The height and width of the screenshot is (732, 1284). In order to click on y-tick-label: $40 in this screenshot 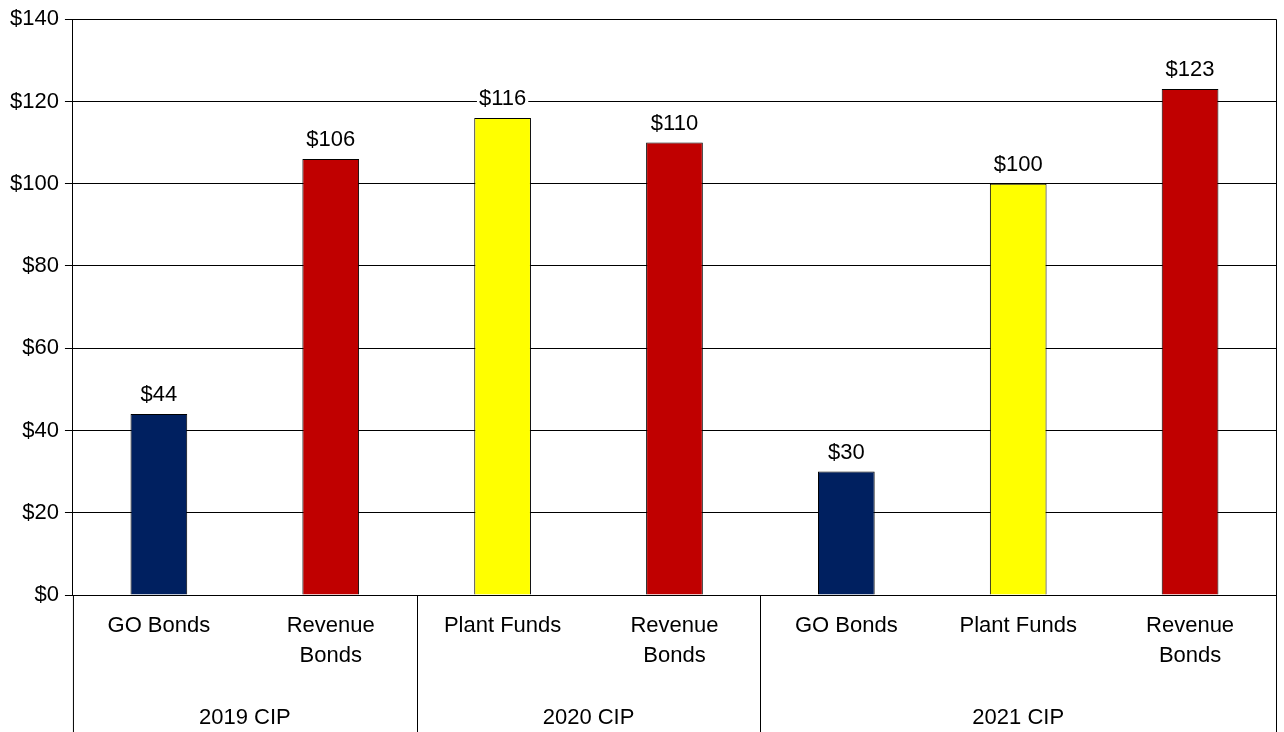, I will do `click(40, 429)`.